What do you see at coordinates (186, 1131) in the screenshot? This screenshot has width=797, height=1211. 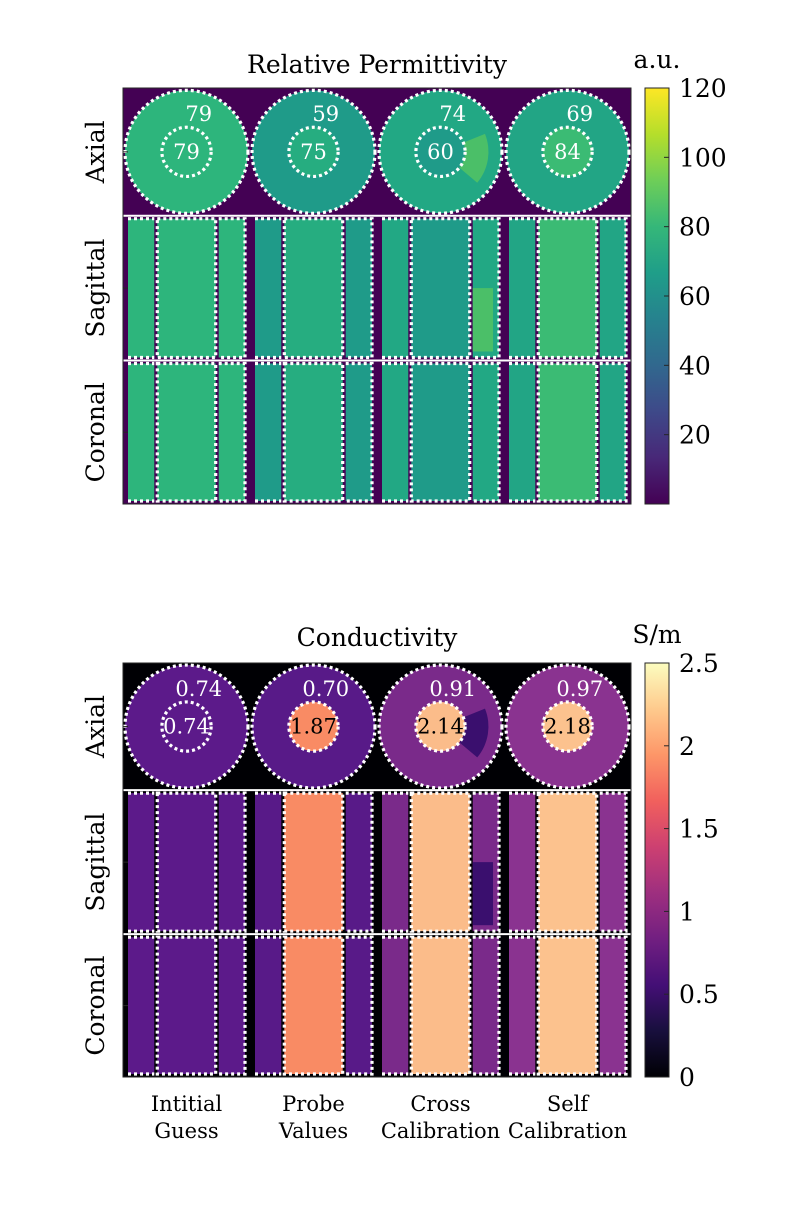 I see `column-label-line-2: Guess` at bounding box center [186, 1131].